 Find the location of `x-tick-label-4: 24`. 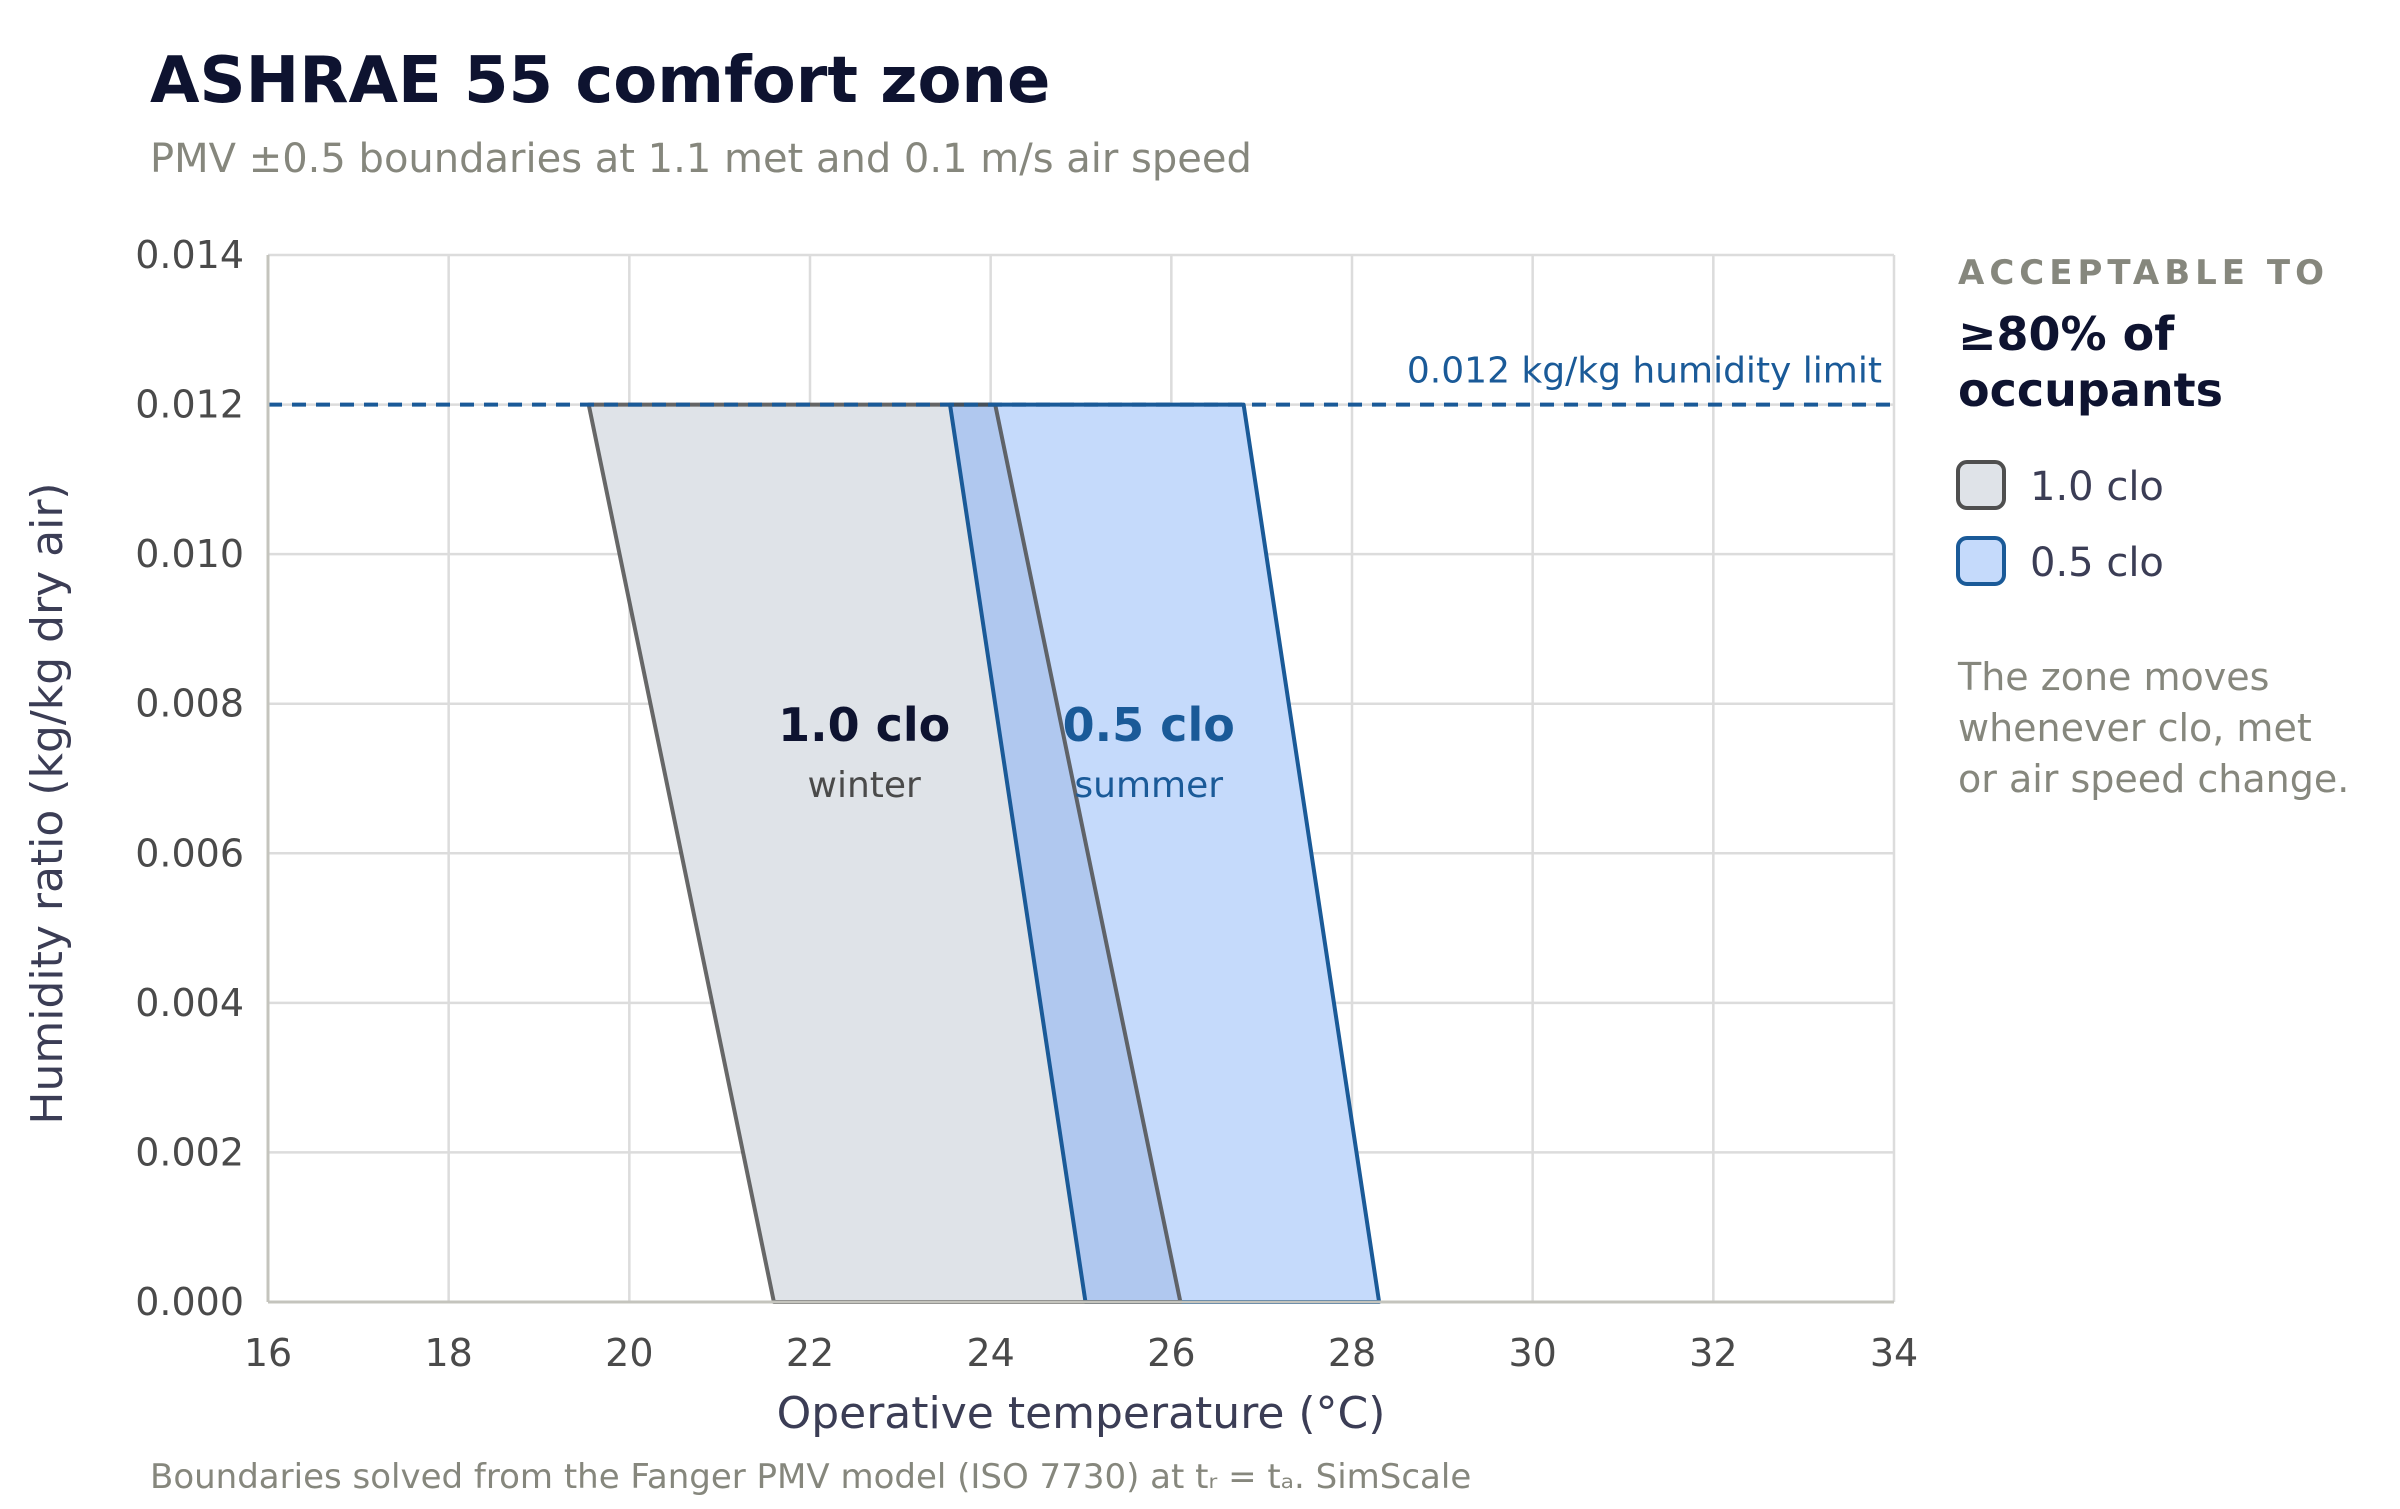

x-tick-label-4: 24 is located at coordinates (990, 1353).